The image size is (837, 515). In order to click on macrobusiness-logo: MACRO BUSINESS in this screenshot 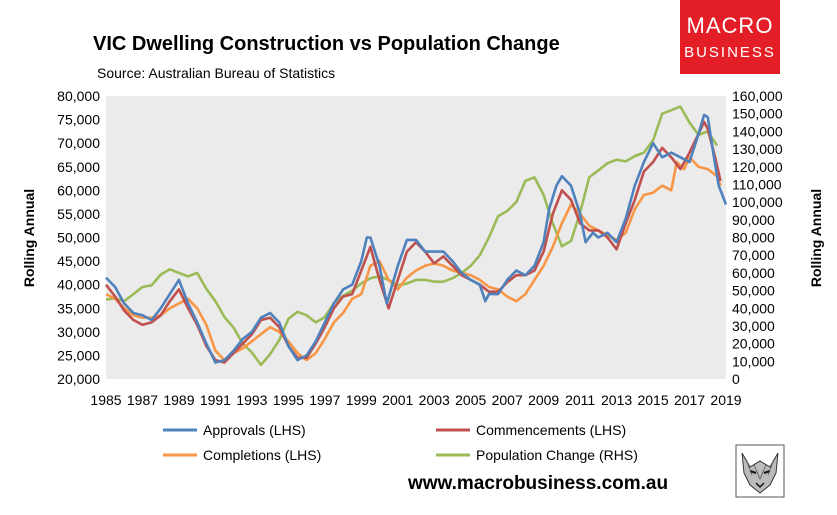, I will do `click(730, 37)`.